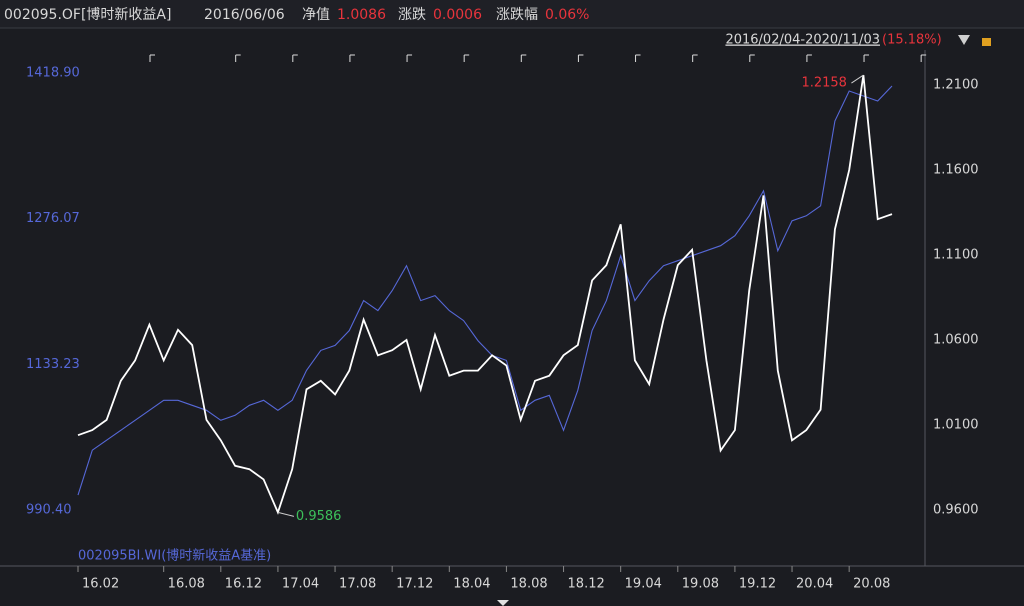  What do you see at coordinates (586, 584) in the screenshot?
I see `x-tick-label: 18.12` at bounding box center [586, 584].